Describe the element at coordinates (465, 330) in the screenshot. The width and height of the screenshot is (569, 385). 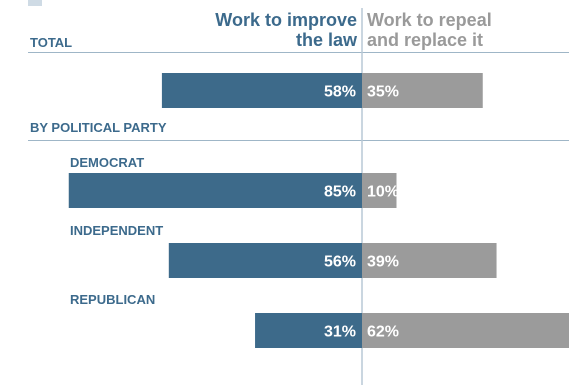
I see `bar-repeal-republican` at that location.